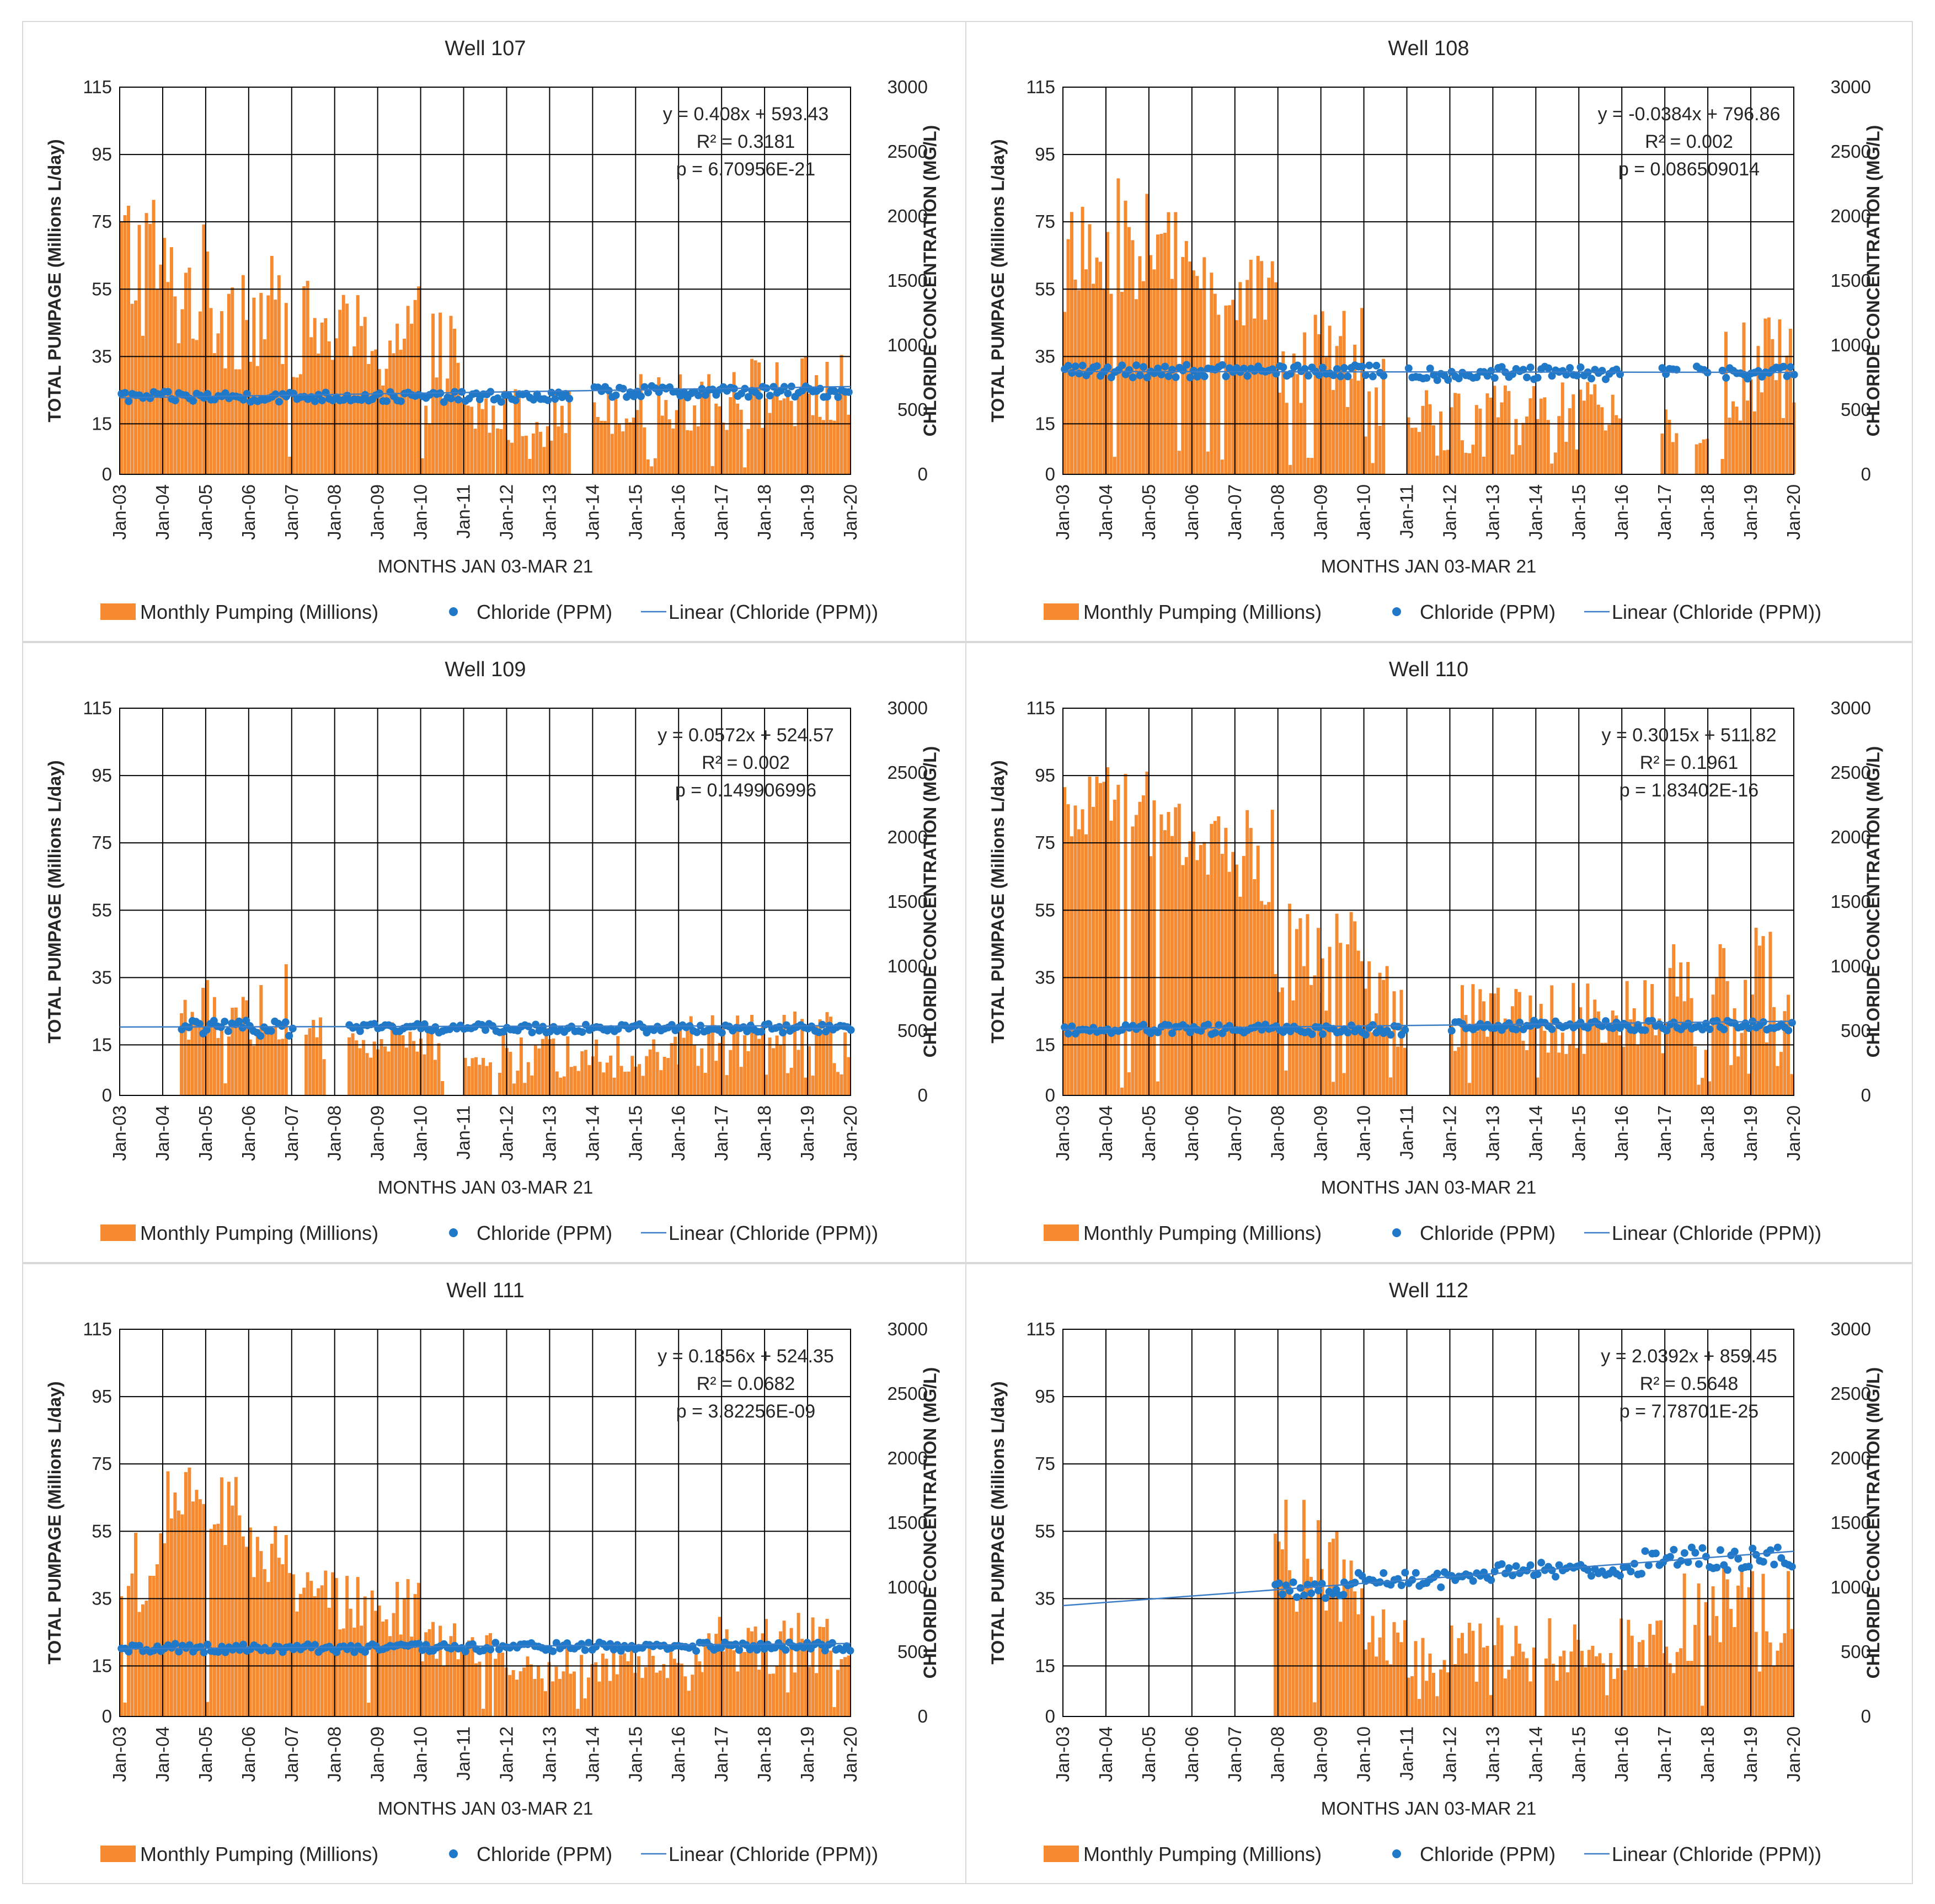  I want to click on y-left-tick-label: 15, so click(102, 1044).